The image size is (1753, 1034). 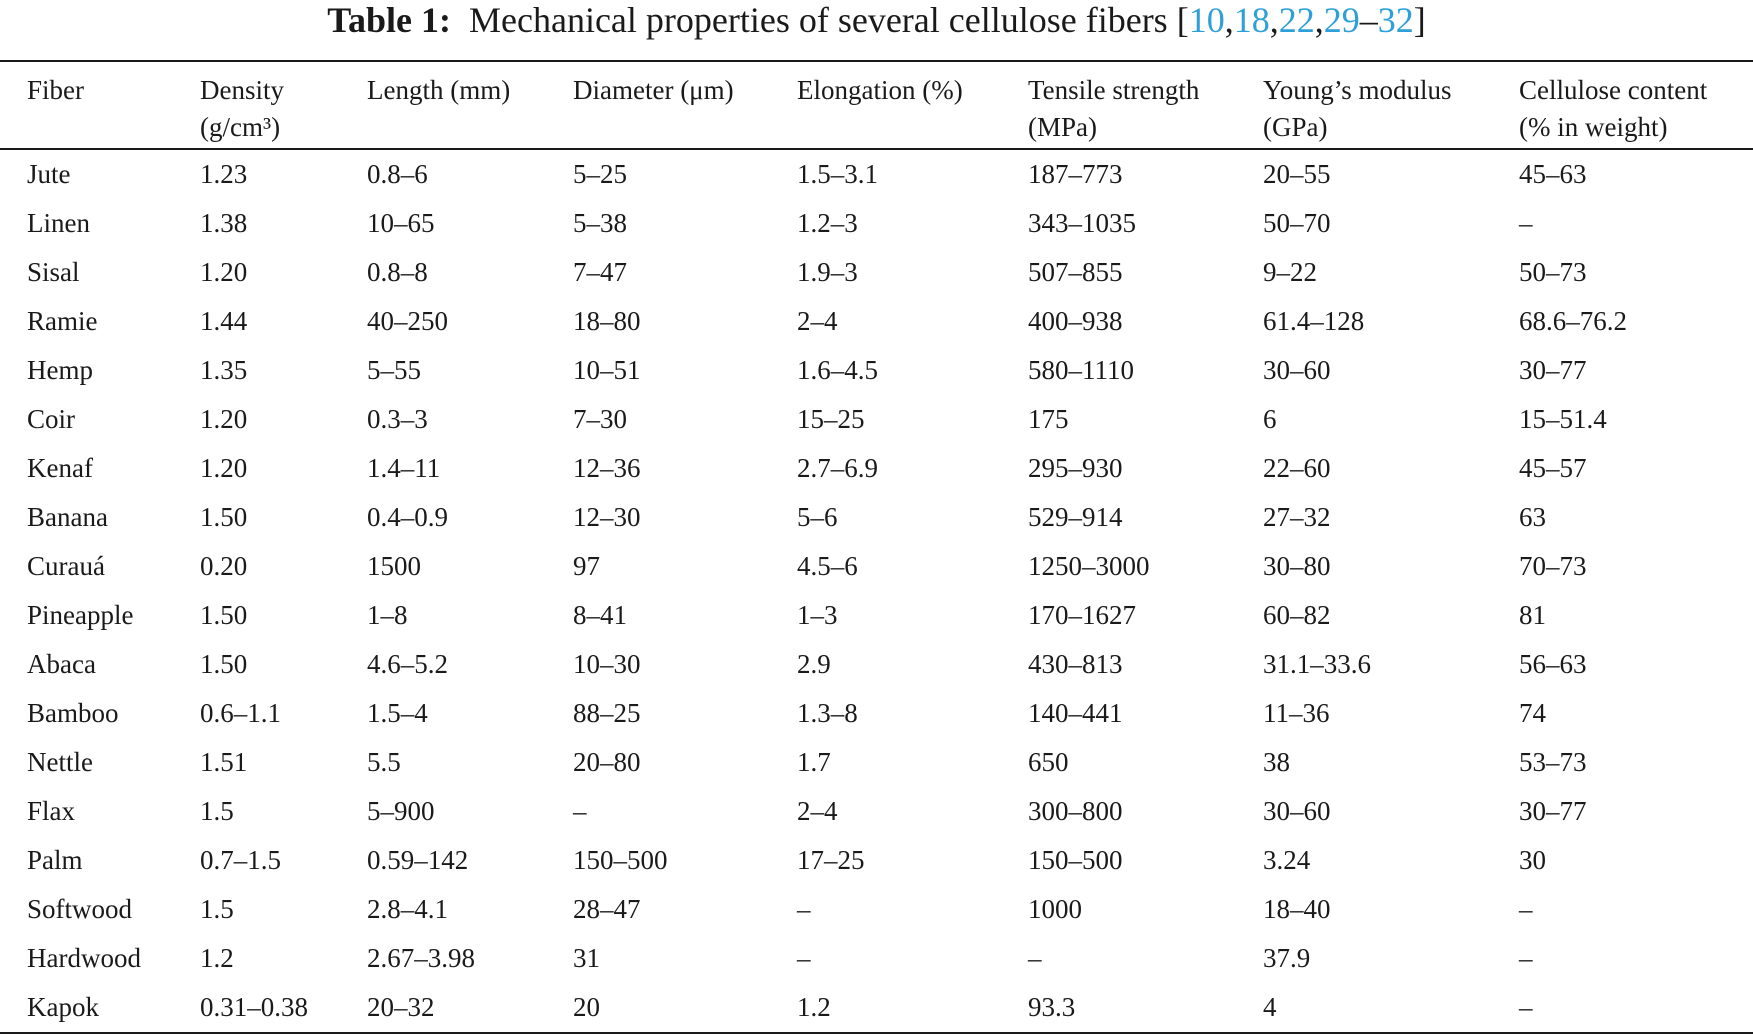 I want to click on table-cell-elongation: 4.5–6, so click(x=827, y=566).